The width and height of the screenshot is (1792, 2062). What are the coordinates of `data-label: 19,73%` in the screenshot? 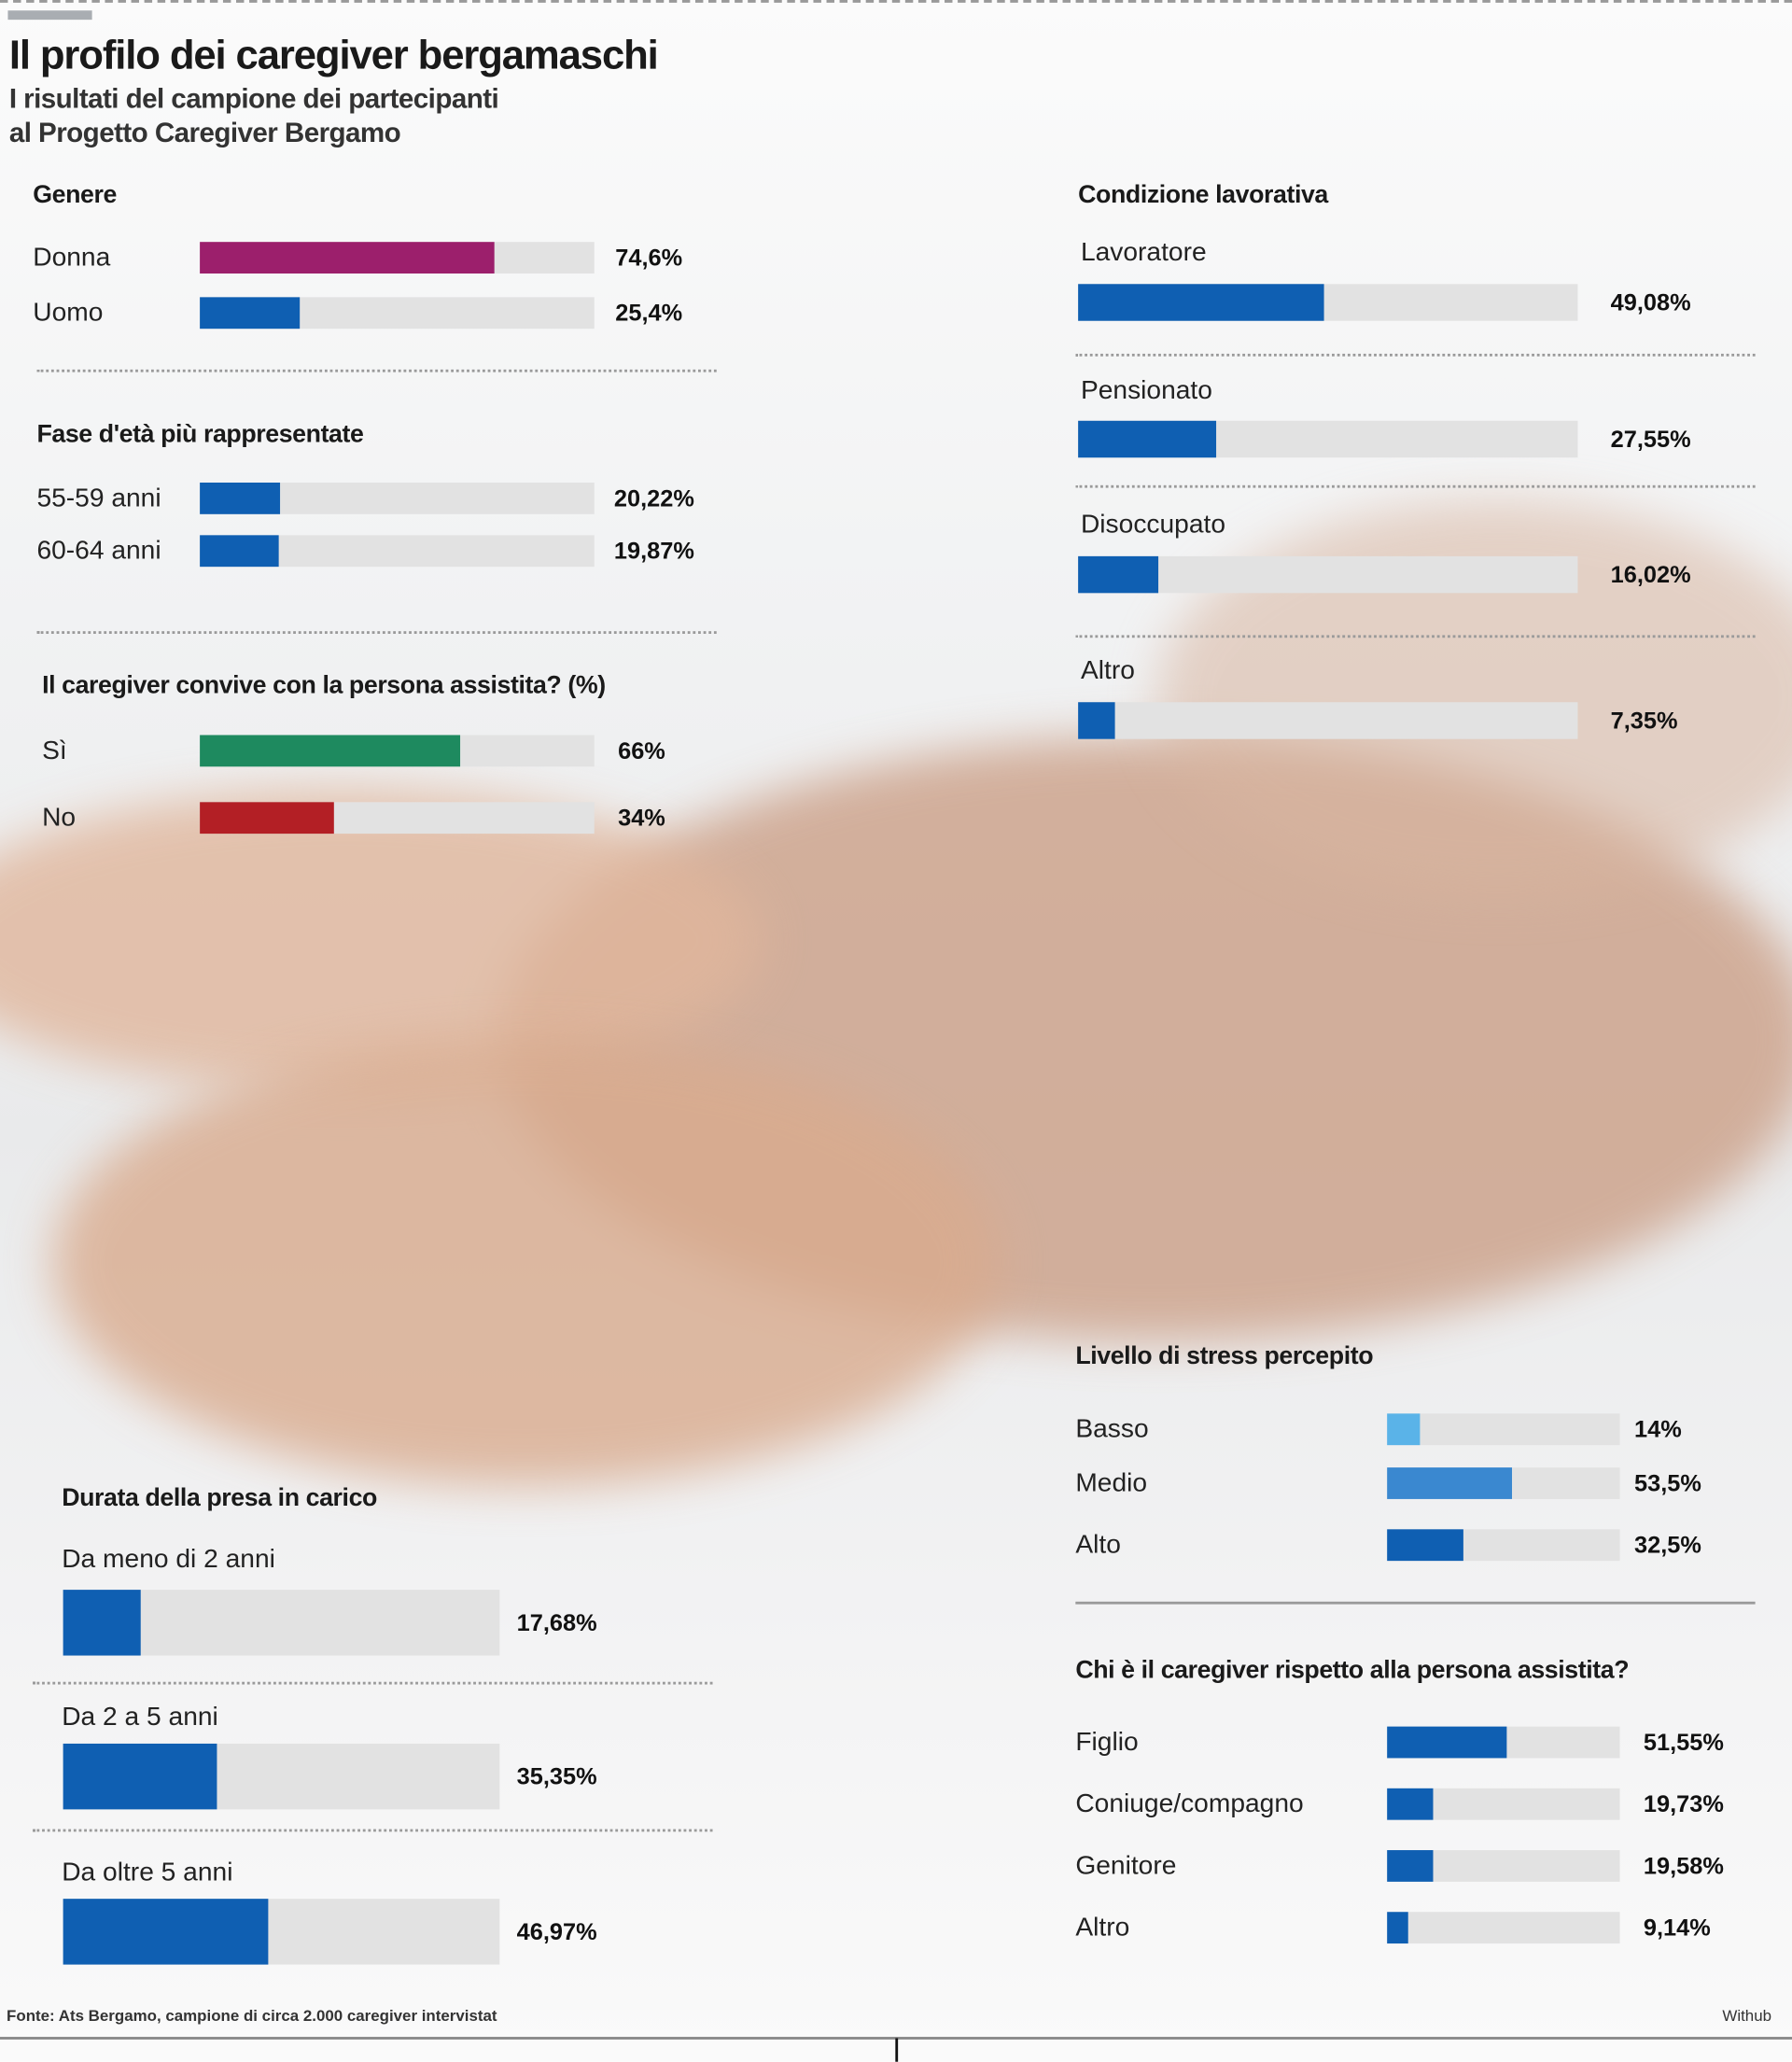 It's located at (1683, 1803).